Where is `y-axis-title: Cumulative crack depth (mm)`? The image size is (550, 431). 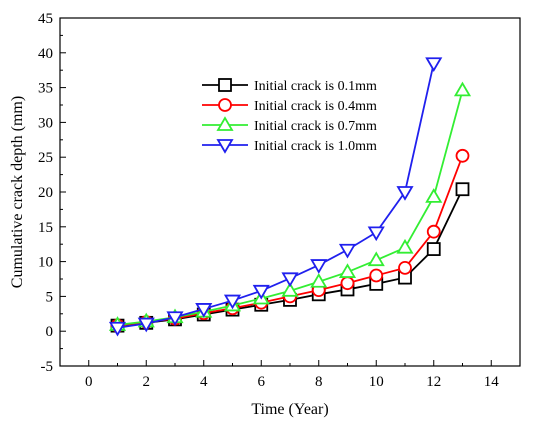 y-axis-title: Cumulative crack depth (mm) is located at coordinates (17, 192).